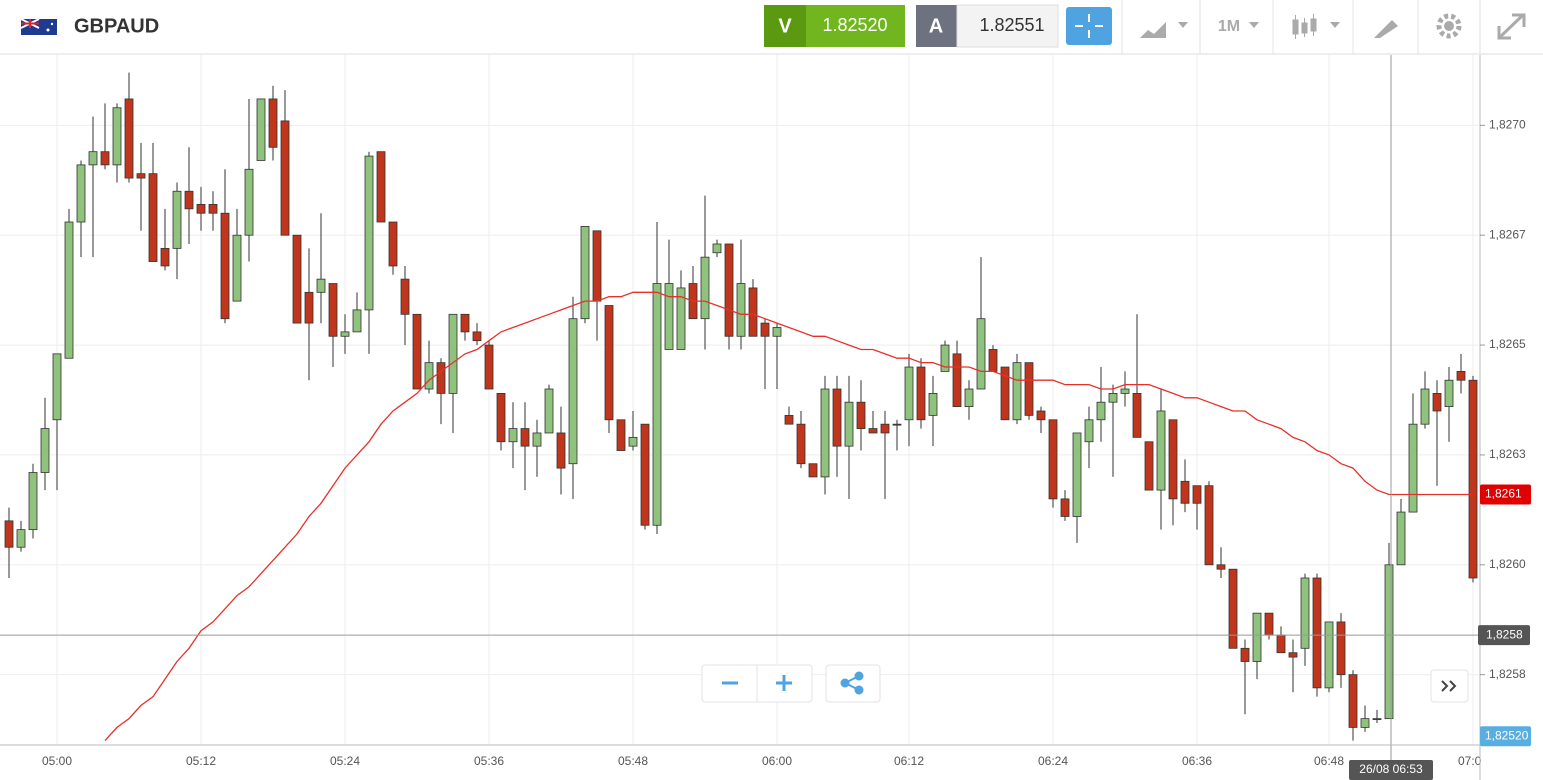 The height and width of the screenshot is (780, 1543). I want to click on zoom-controls, so click(1085, 683).